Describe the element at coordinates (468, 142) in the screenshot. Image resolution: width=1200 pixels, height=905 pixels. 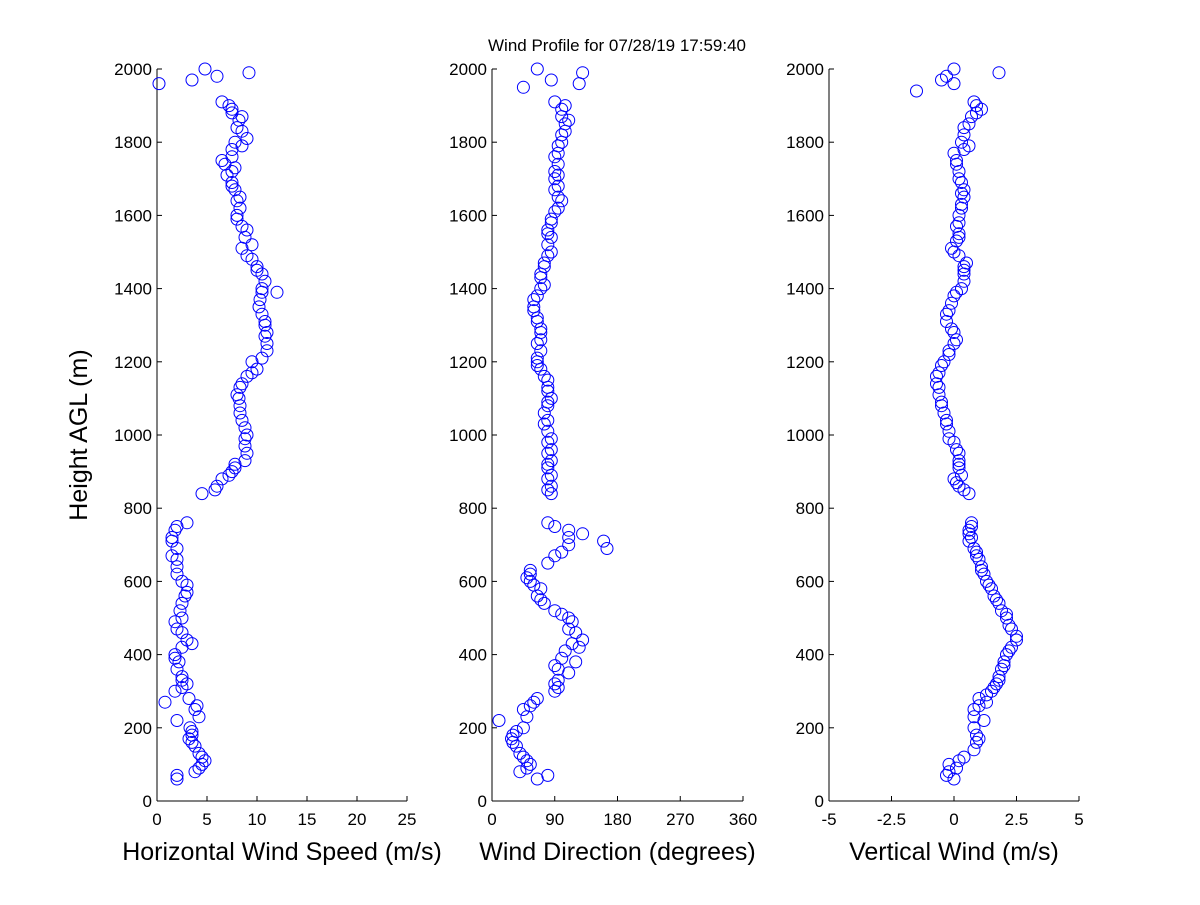
I see `y-tick-label: 1800` at that location.